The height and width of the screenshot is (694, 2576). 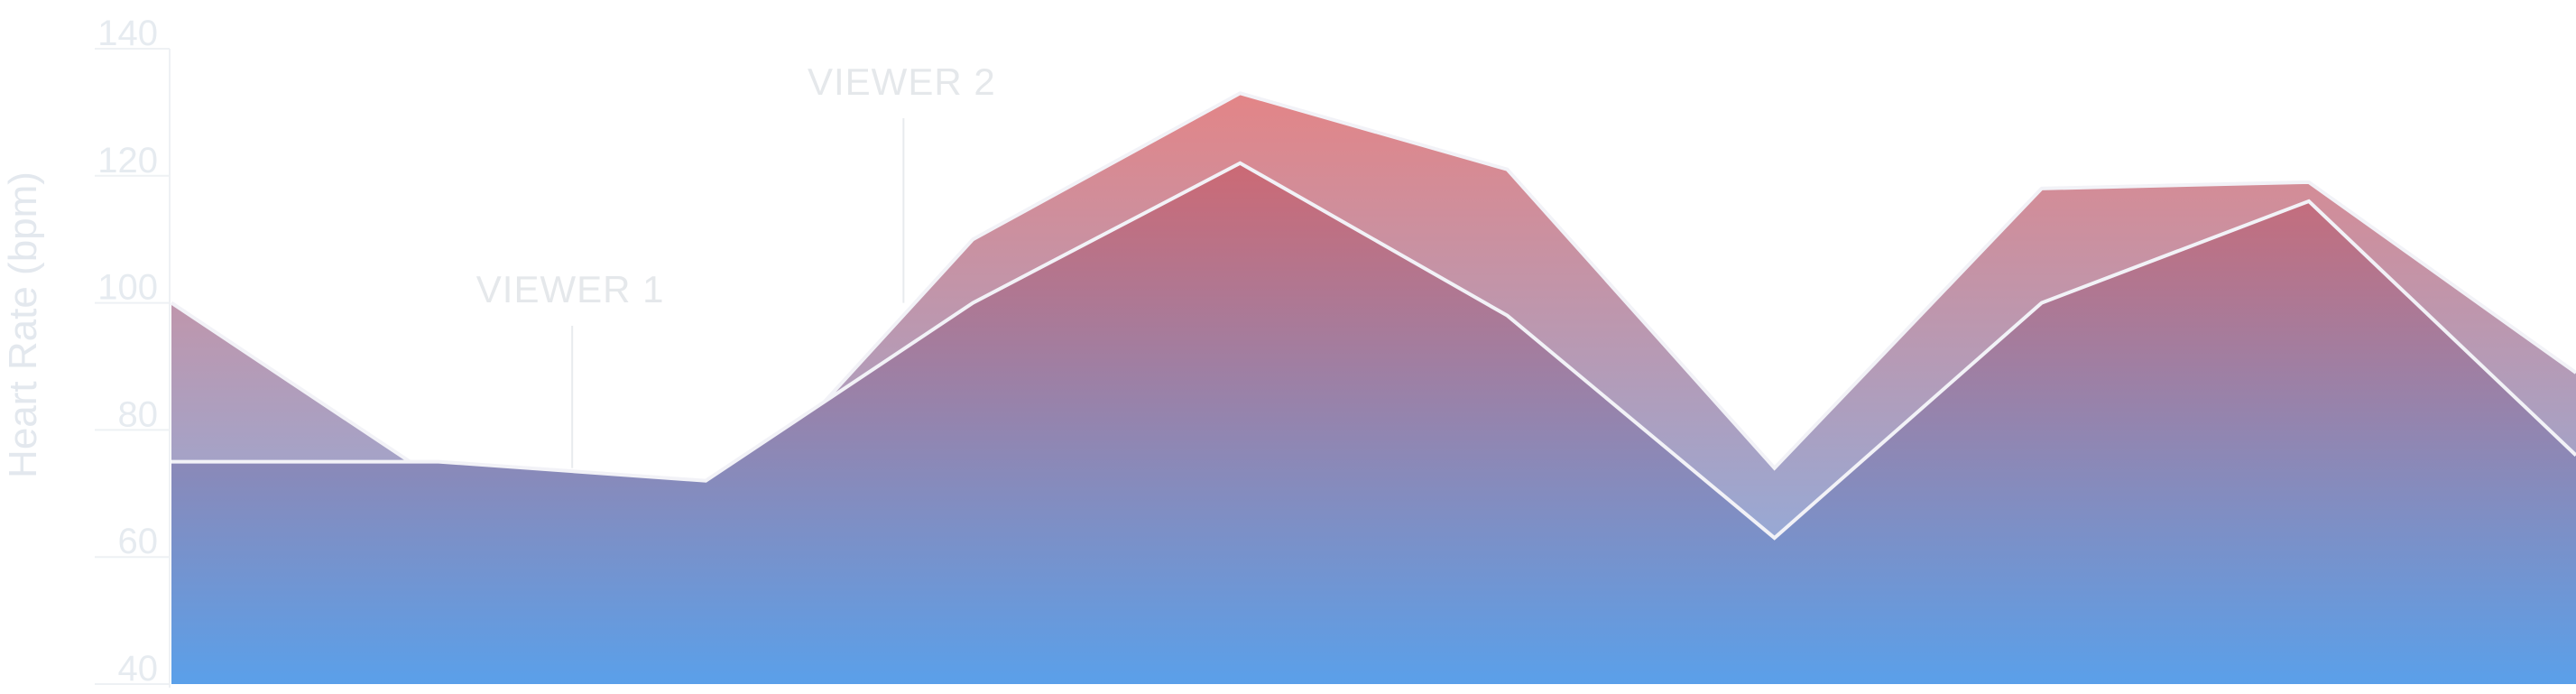 I want to click on viewer-label: VIEWER 1, so click(x=570, y=289).